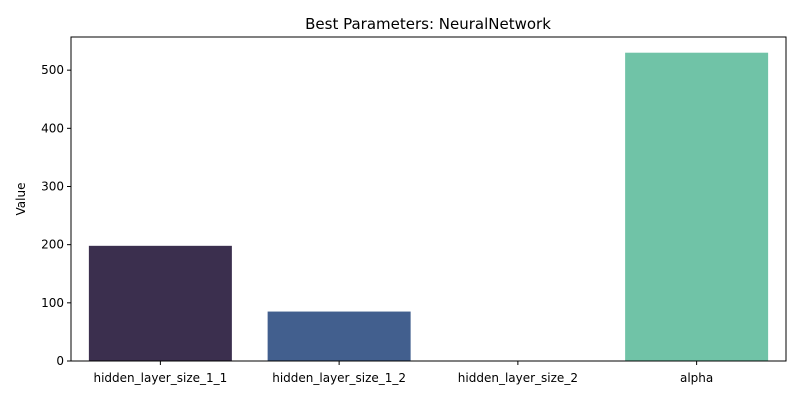 The width and height of the screenshot is (800, 400). I want to click on bar-alpha, so click(697, 206).